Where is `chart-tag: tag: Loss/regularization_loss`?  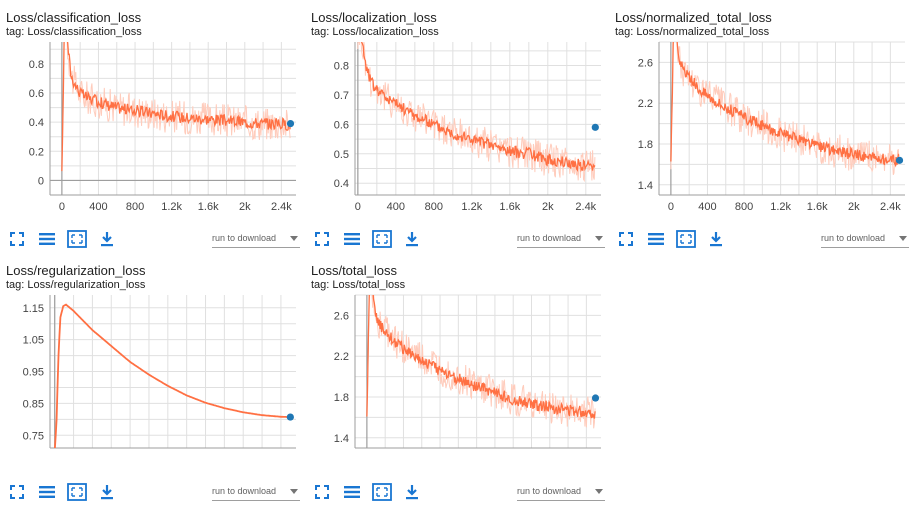
chart-tag: tag: Loss/regularization_loss is located at coordinates (76, 285).